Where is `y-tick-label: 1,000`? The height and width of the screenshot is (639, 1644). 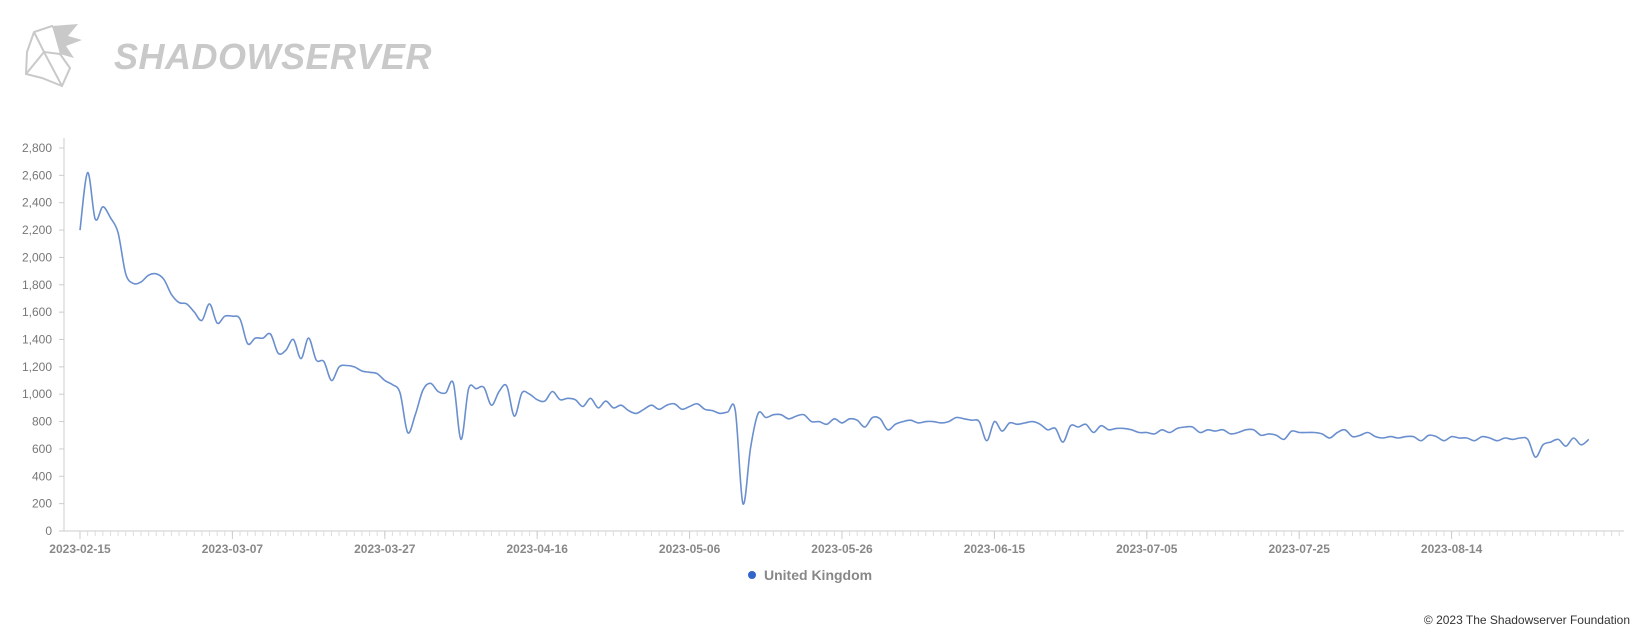 y-tick-label: 1,000 is located at coordinates (37, 394).